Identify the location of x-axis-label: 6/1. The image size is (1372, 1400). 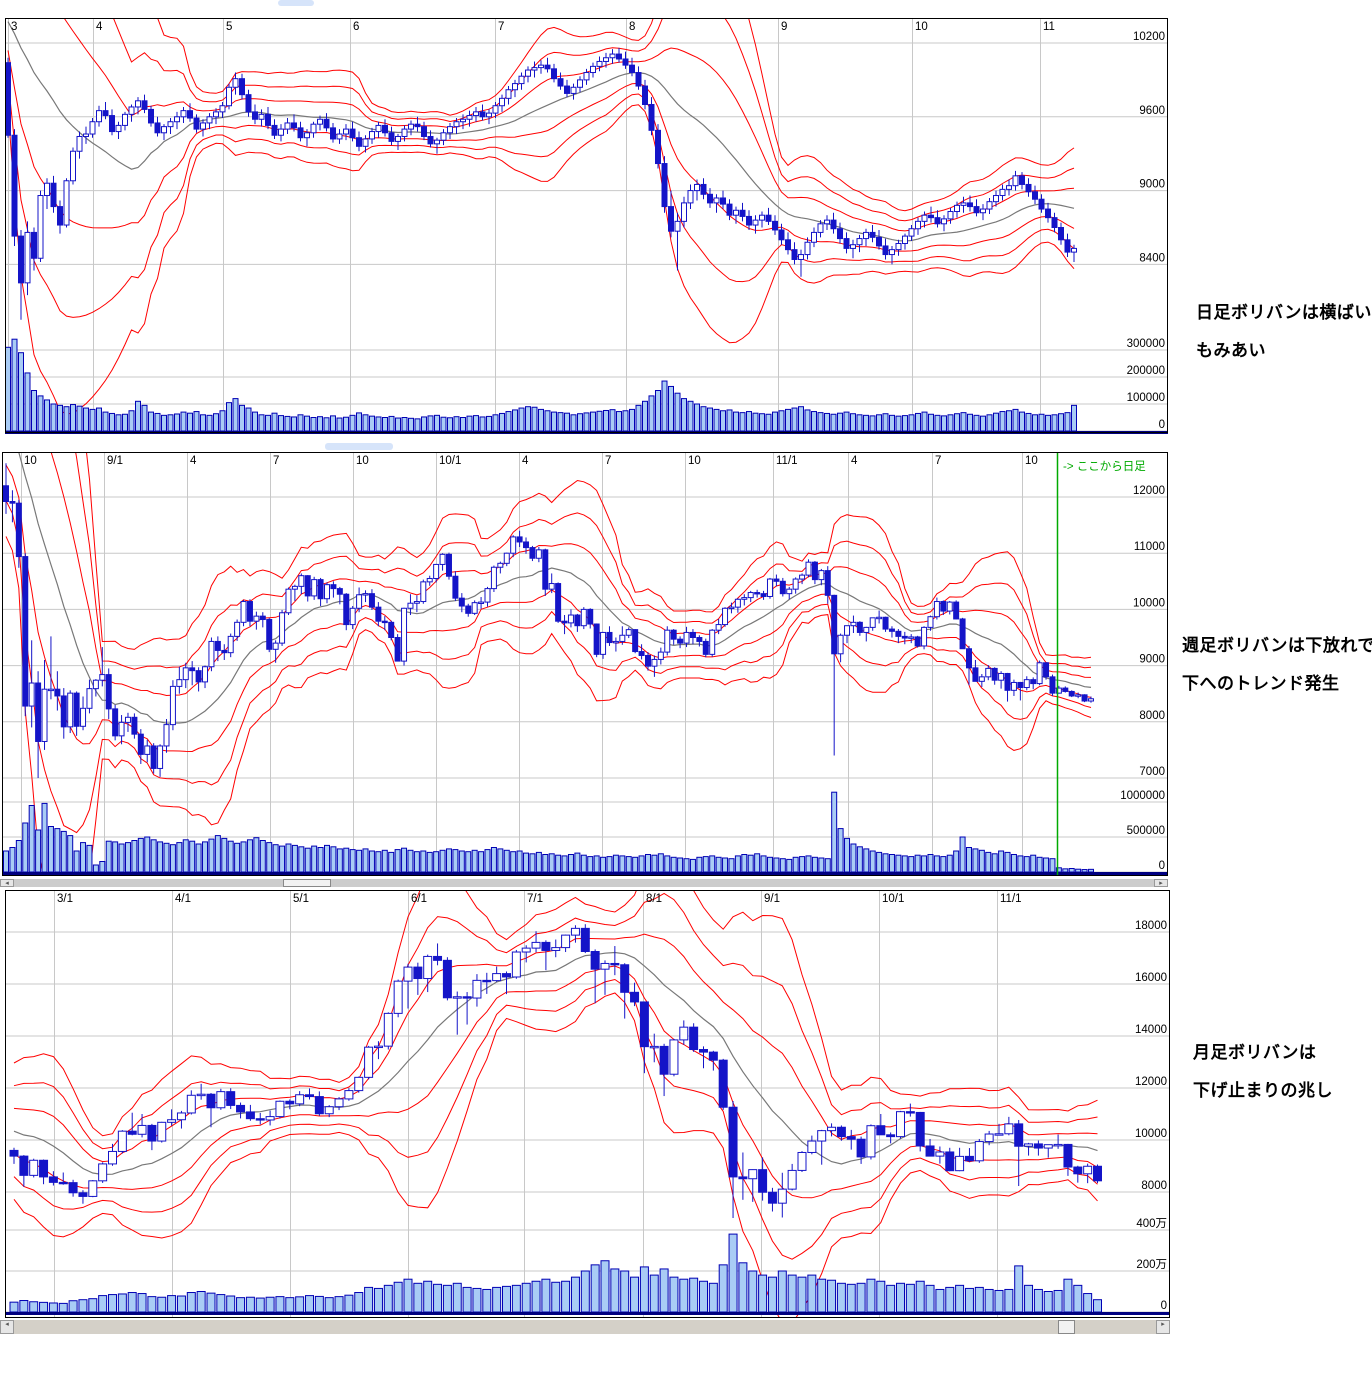
(419, 899).